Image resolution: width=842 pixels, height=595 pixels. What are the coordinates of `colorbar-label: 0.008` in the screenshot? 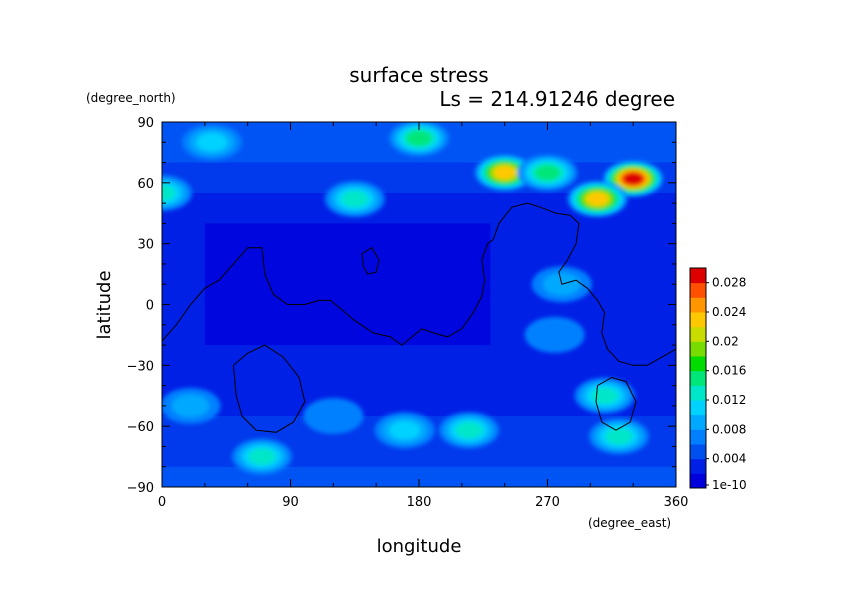 It's located at (729, 429).